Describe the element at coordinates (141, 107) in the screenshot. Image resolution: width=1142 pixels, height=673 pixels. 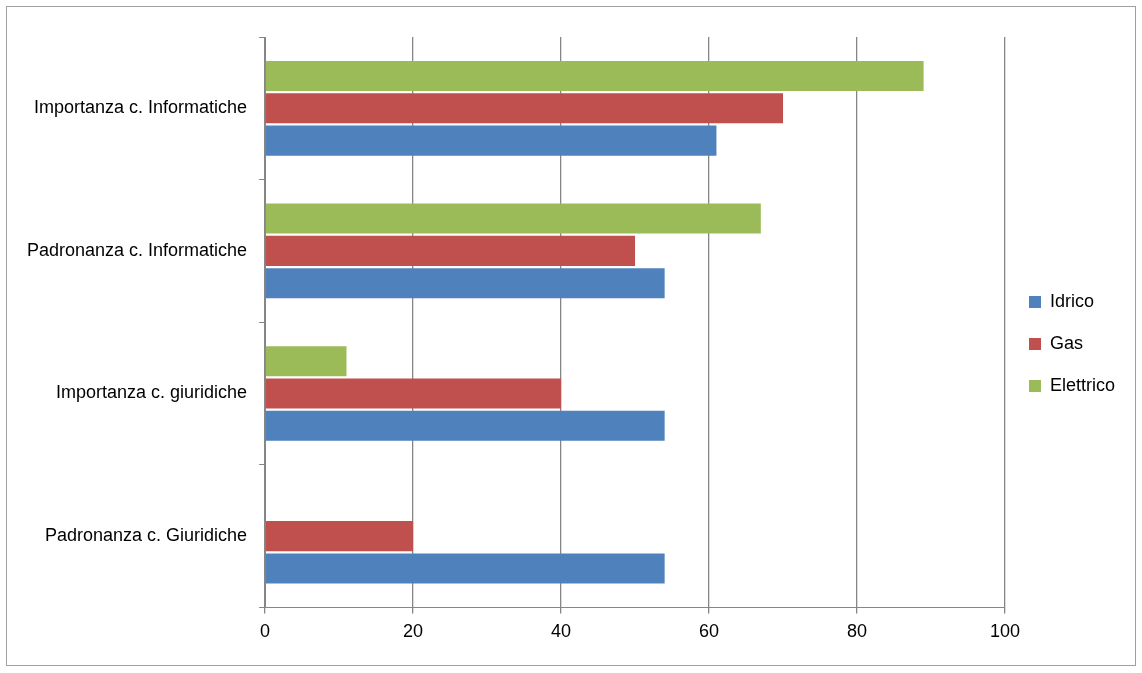
I see `y-tick-label: Importanza c. Informatiche` at that location.